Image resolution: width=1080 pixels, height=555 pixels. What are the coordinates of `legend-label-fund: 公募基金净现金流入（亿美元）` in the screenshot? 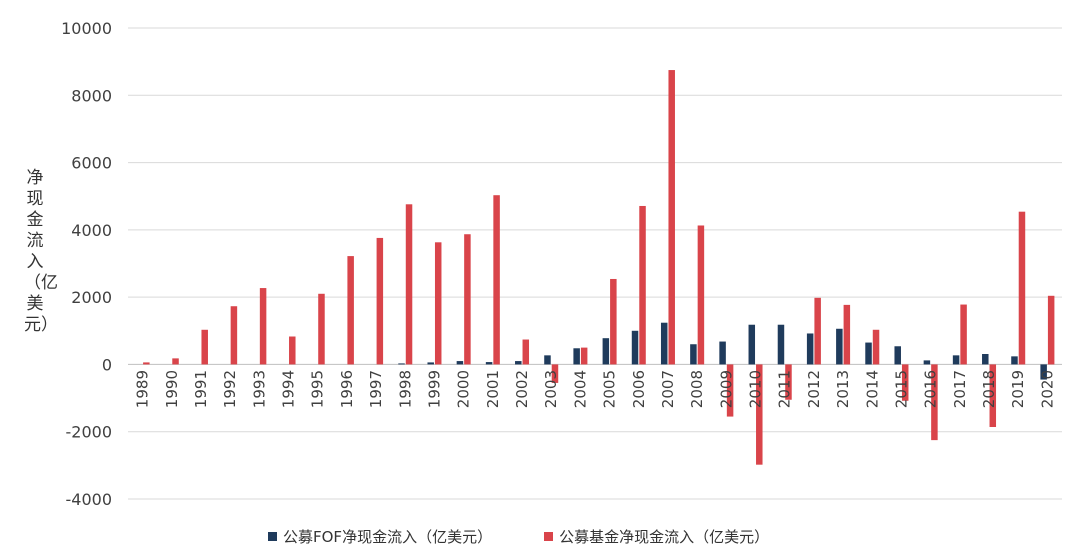 It's located at (664, 537).